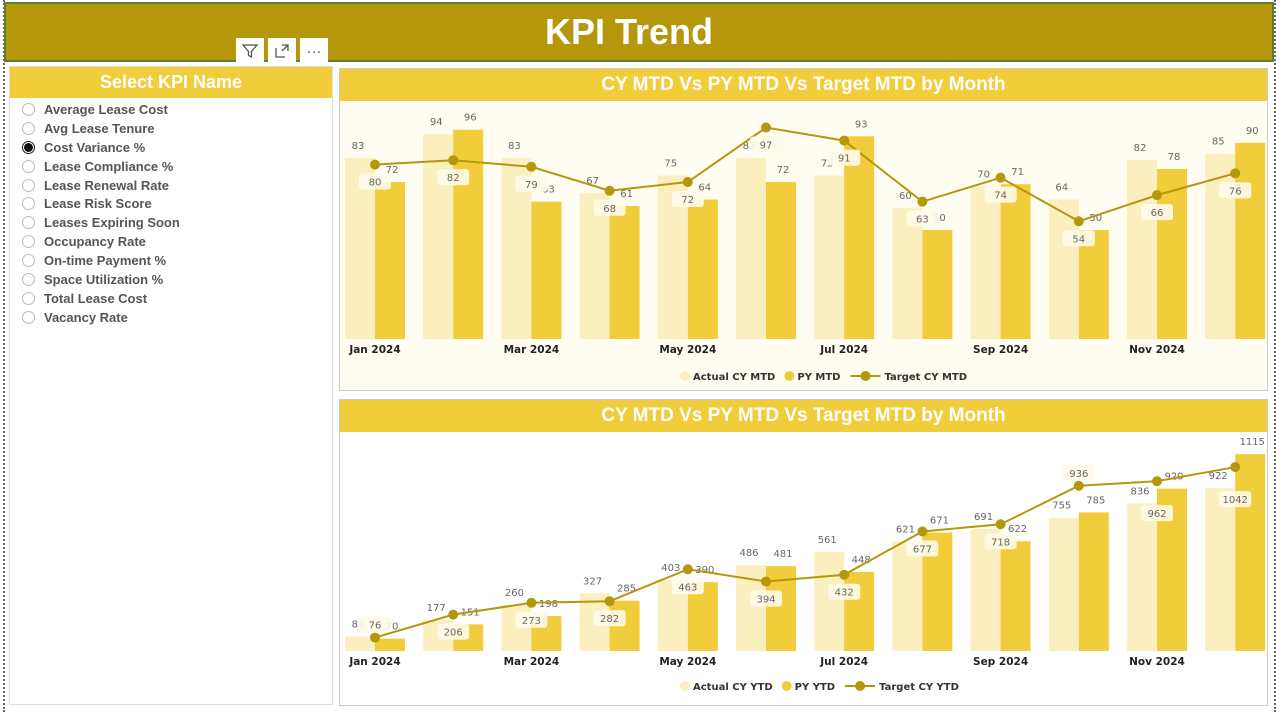 This screenshot has width=1280, height=712. I want to click on data-label-target: 463, so click(687, 587).